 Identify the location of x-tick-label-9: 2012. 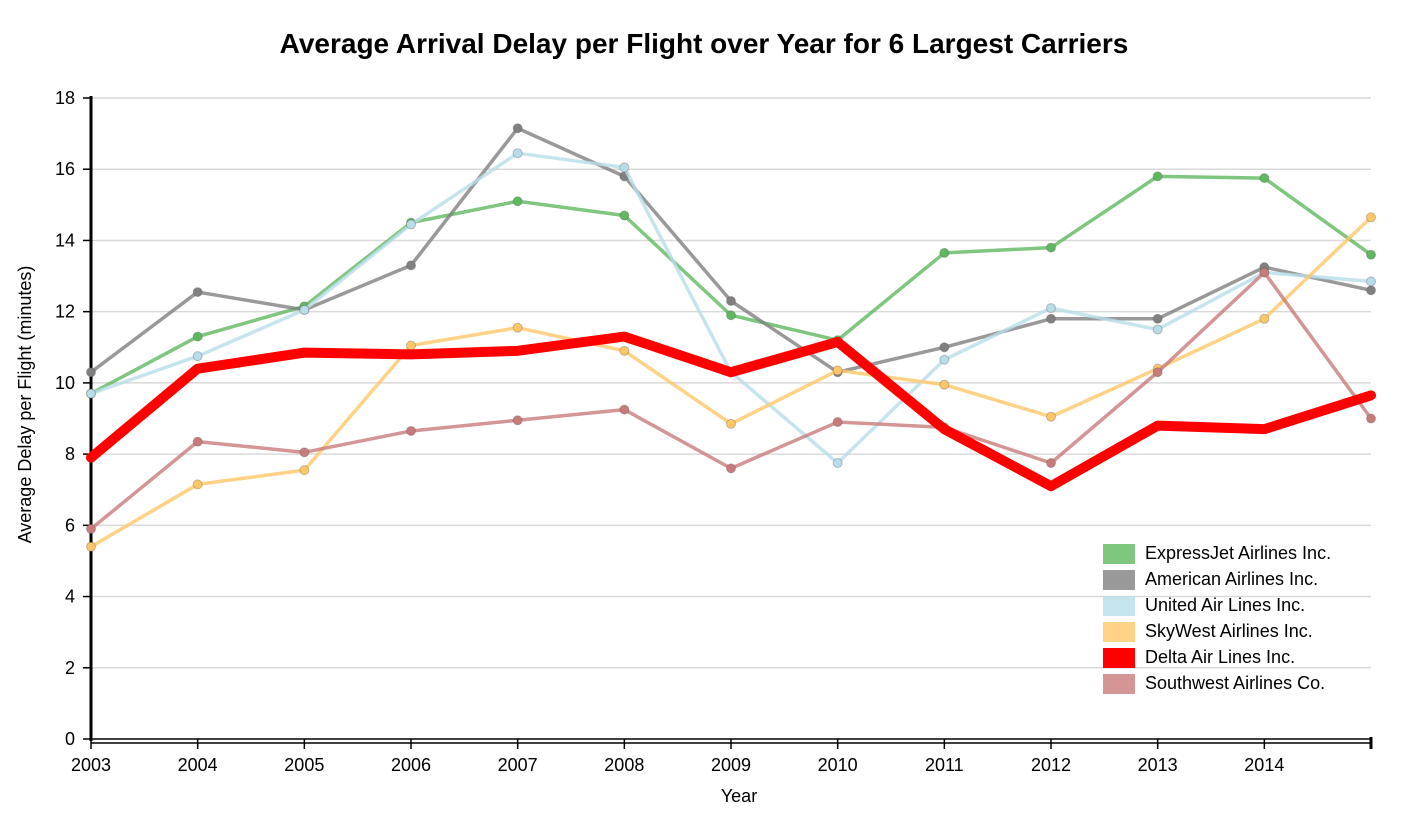
(1051, 765).